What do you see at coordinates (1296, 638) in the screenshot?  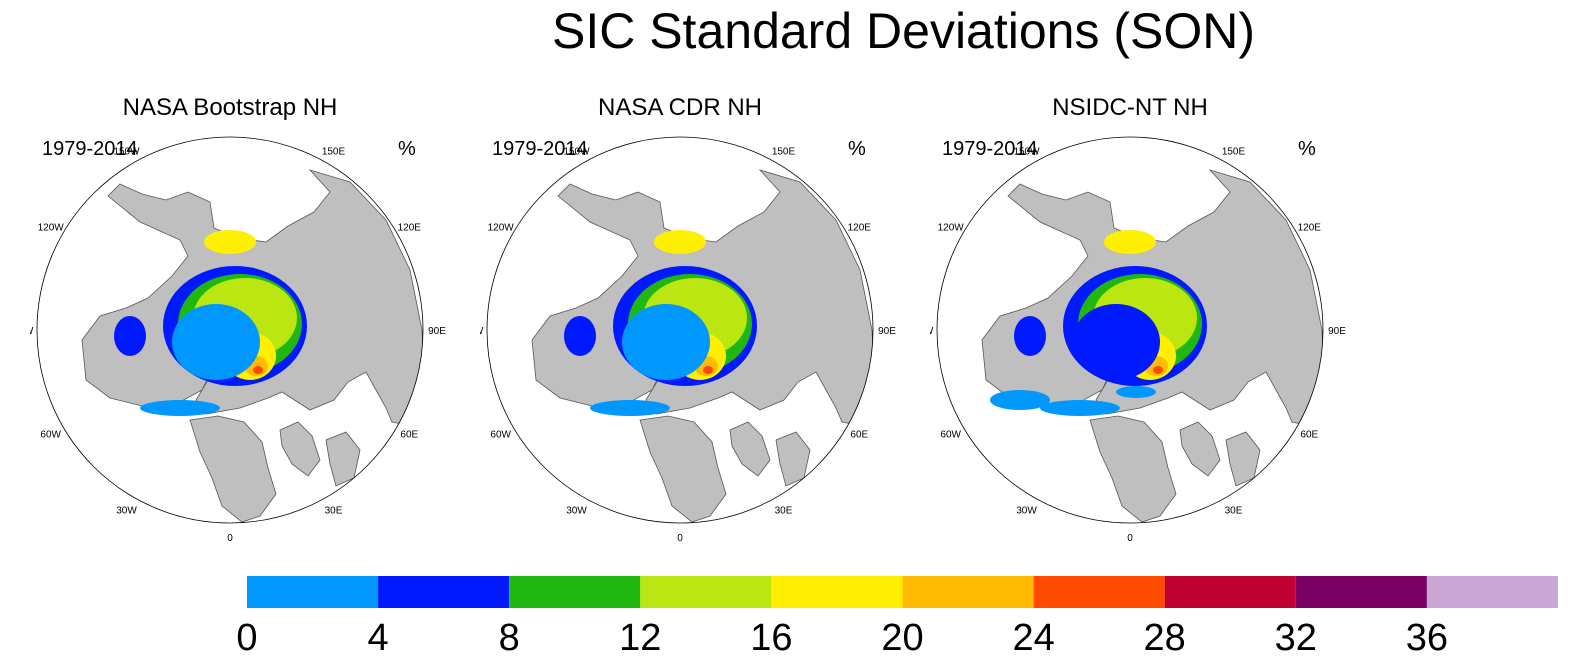 I see `colorbar-tick-label: 32` at bounding box center [1296, 638].